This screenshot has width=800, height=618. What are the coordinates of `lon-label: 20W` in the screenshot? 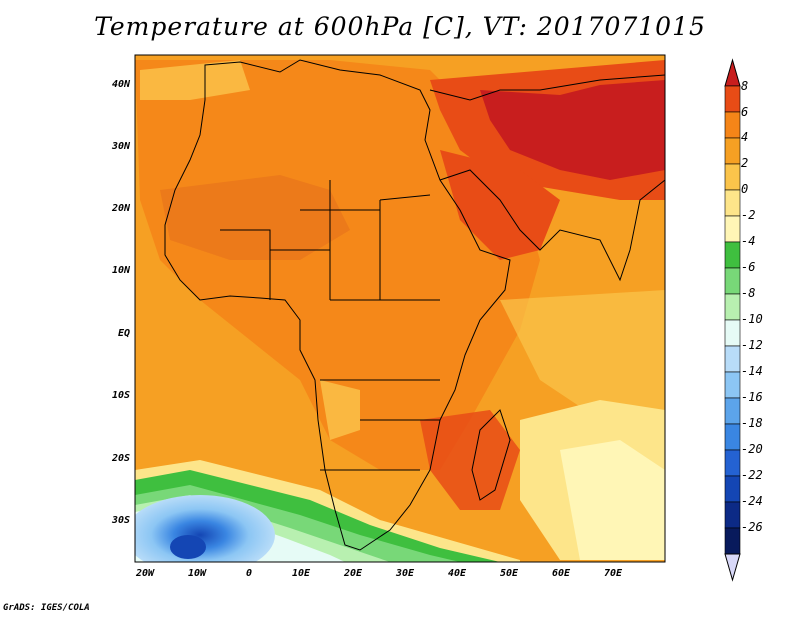 It's located at (145, 573).